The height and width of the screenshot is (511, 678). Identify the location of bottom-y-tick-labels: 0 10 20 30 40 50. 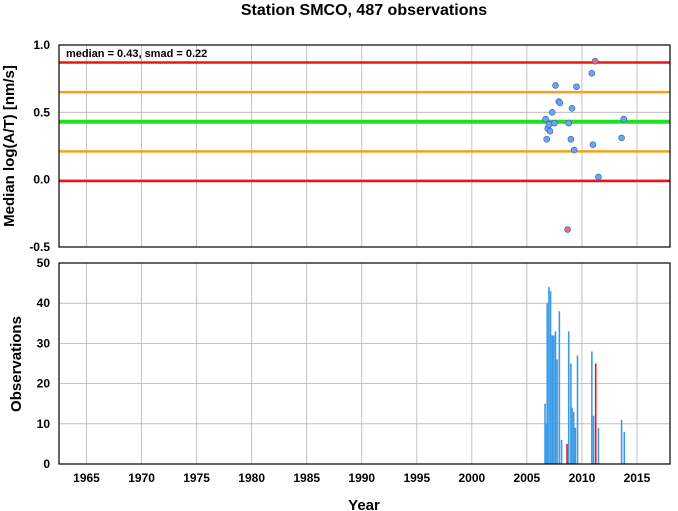
(44, 363).